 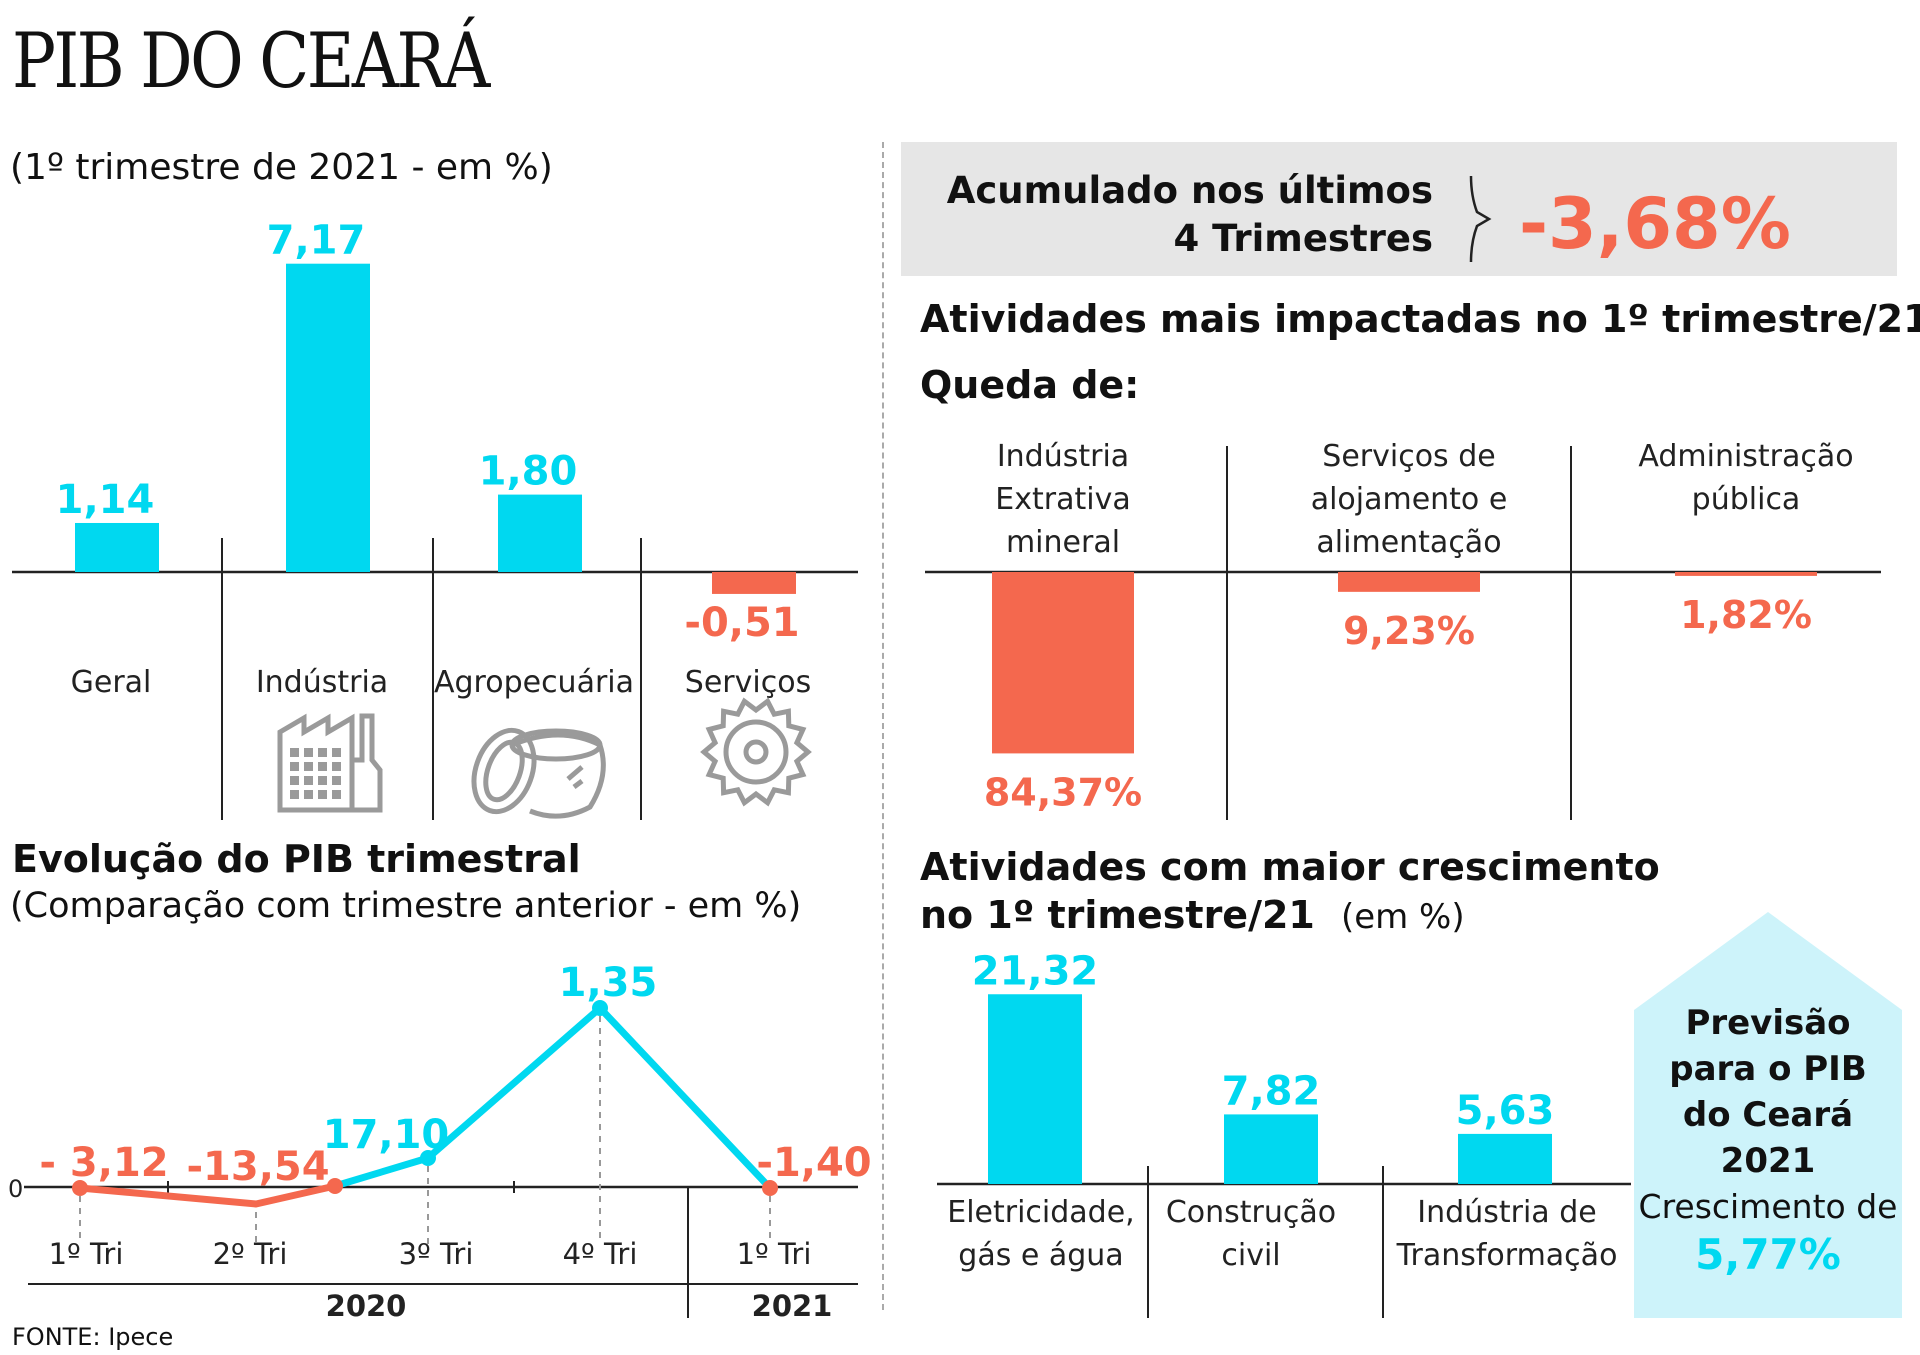 What do you see at coordinates (1768, 1023) in the screenshot?
I see `forecast-line1: Previsão` at bounding box center [1768, 1023].